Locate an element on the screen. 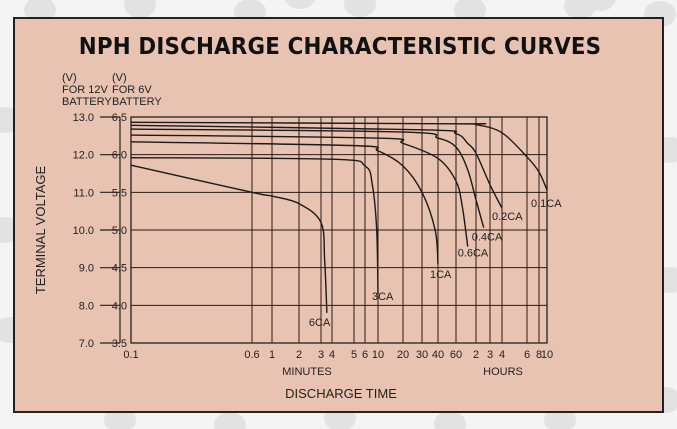 This screenshot has width=677, height=429. y-left-header: (V) is located at coordinates (69, 78).